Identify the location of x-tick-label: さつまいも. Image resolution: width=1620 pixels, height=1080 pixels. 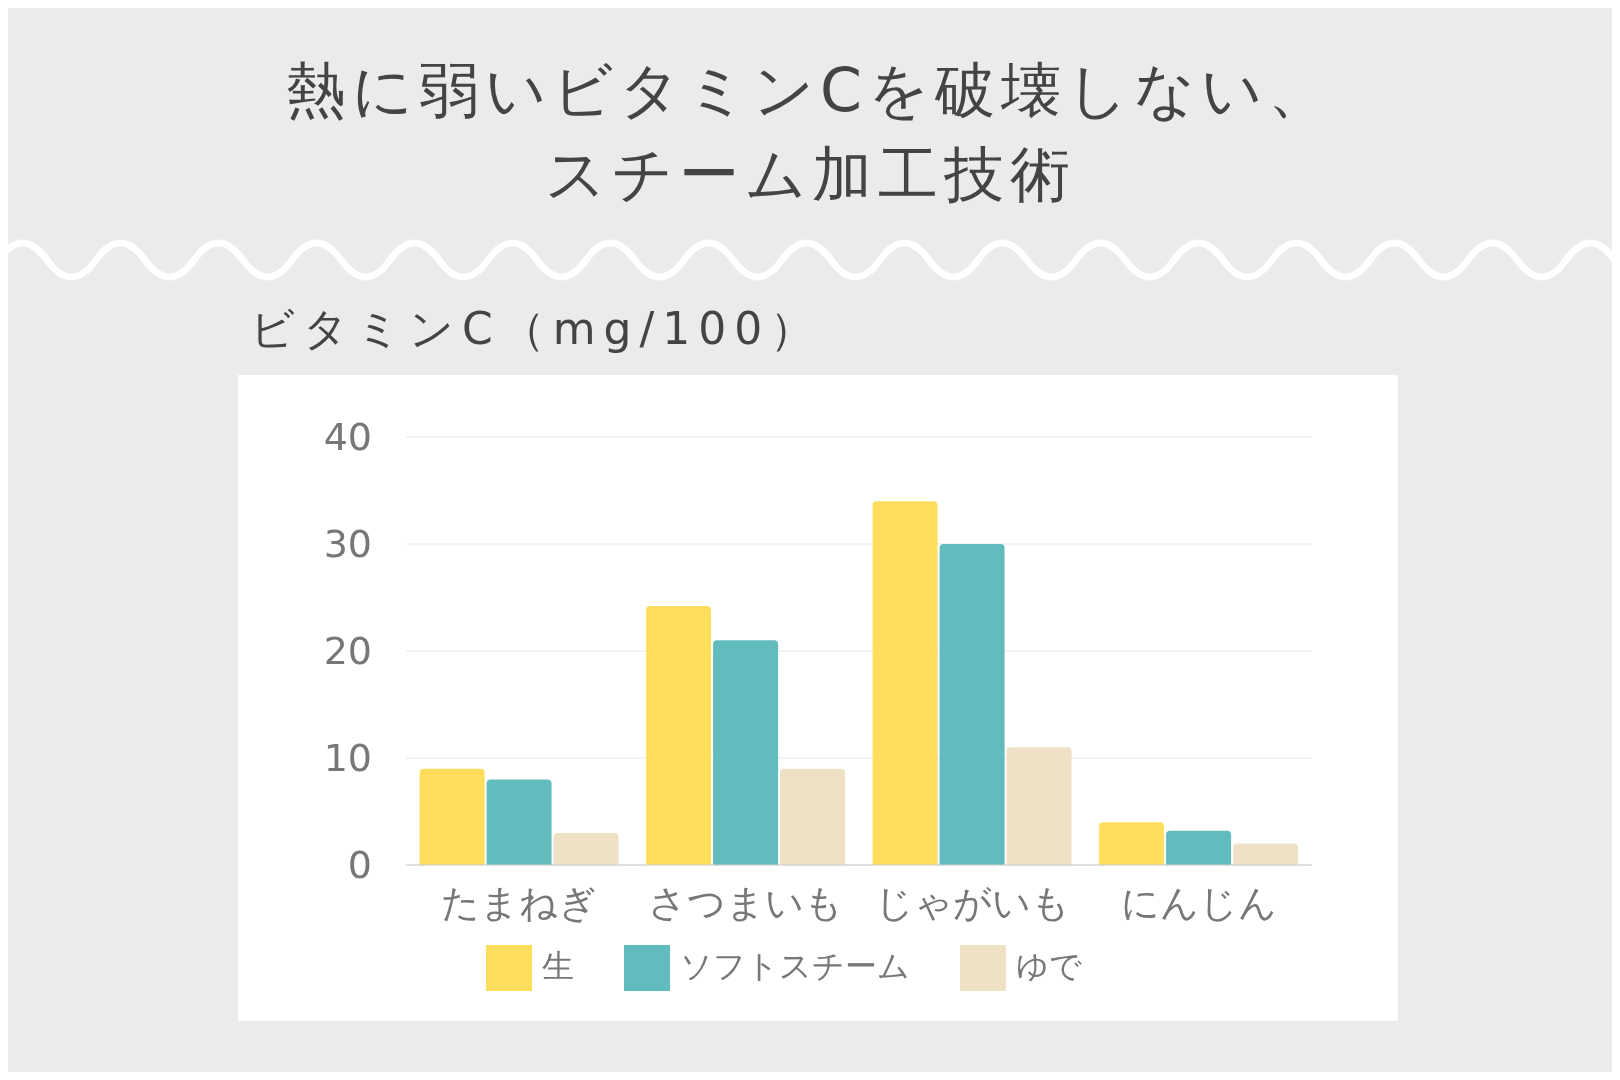
(746, 902).